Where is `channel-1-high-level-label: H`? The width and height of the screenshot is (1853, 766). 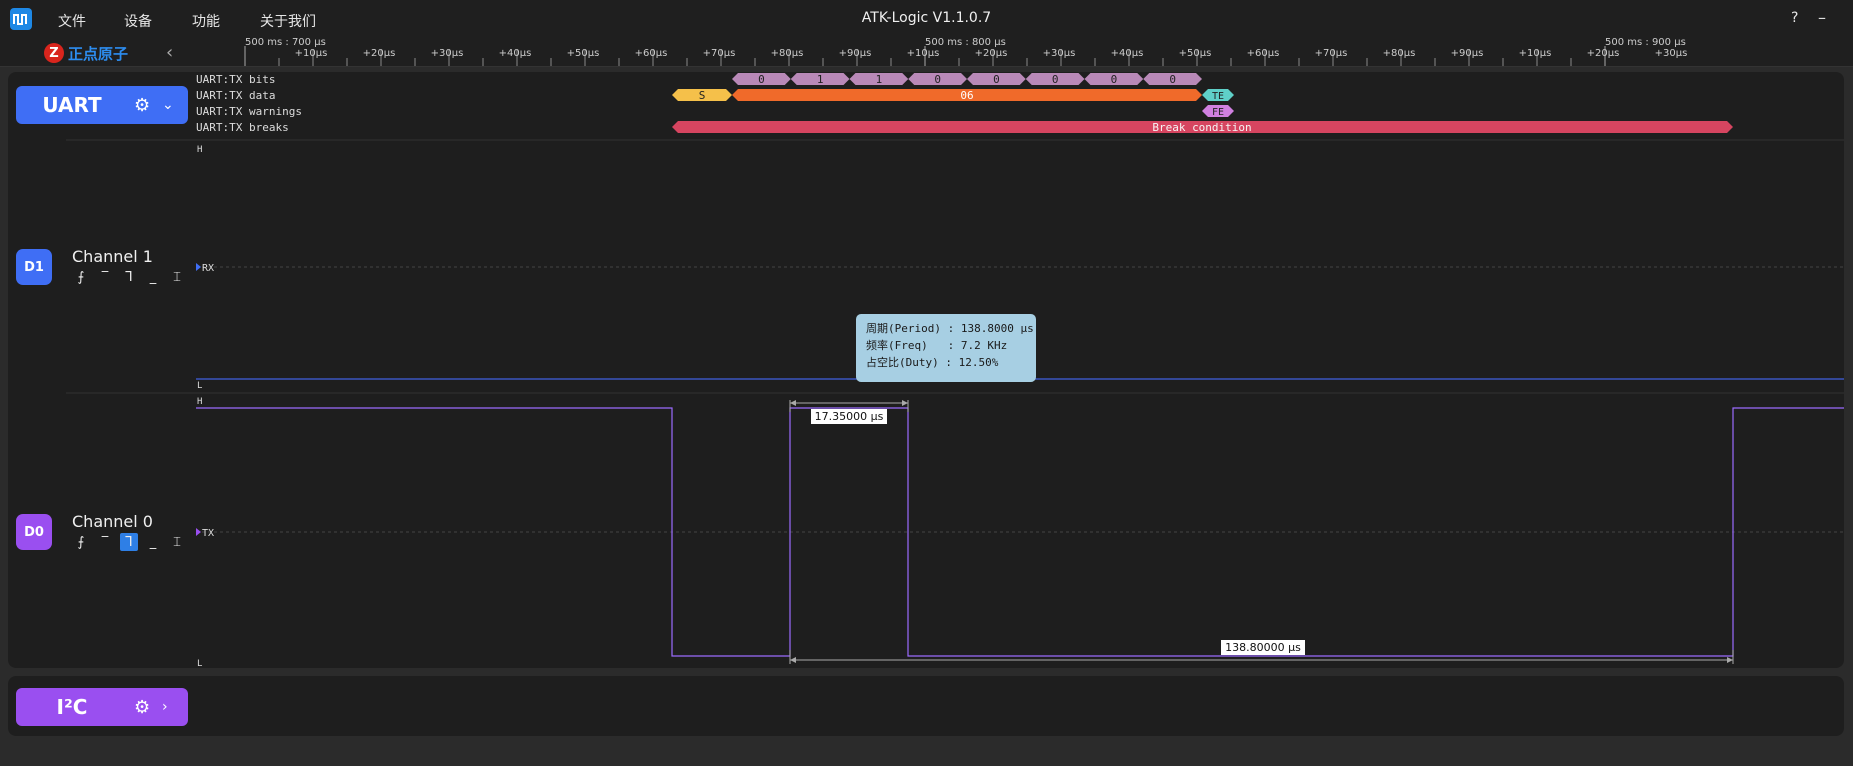 channel-1-high-level-label: H is located at coordinates (199, 150).